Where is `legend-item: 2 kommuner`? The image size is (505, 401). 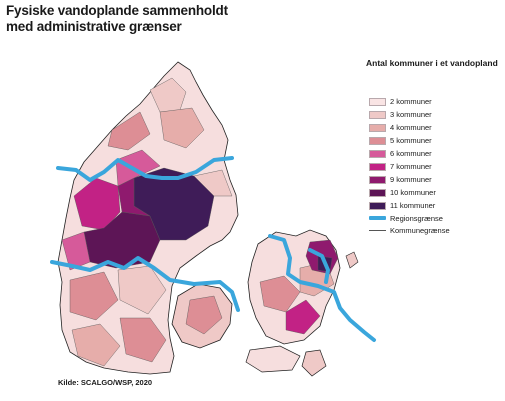
legend-item: 2 kommuner is located at coordinates (402, 101).